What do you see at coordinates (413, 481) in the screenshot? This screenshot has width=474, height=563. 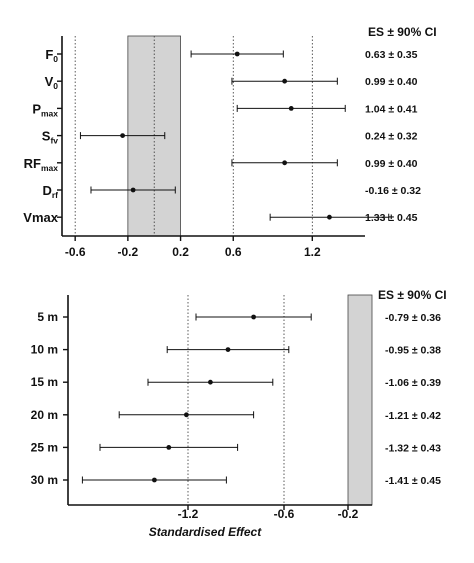 I see `es-value-label: -1.41 ± 0.45` at bounding box center [413, 481].